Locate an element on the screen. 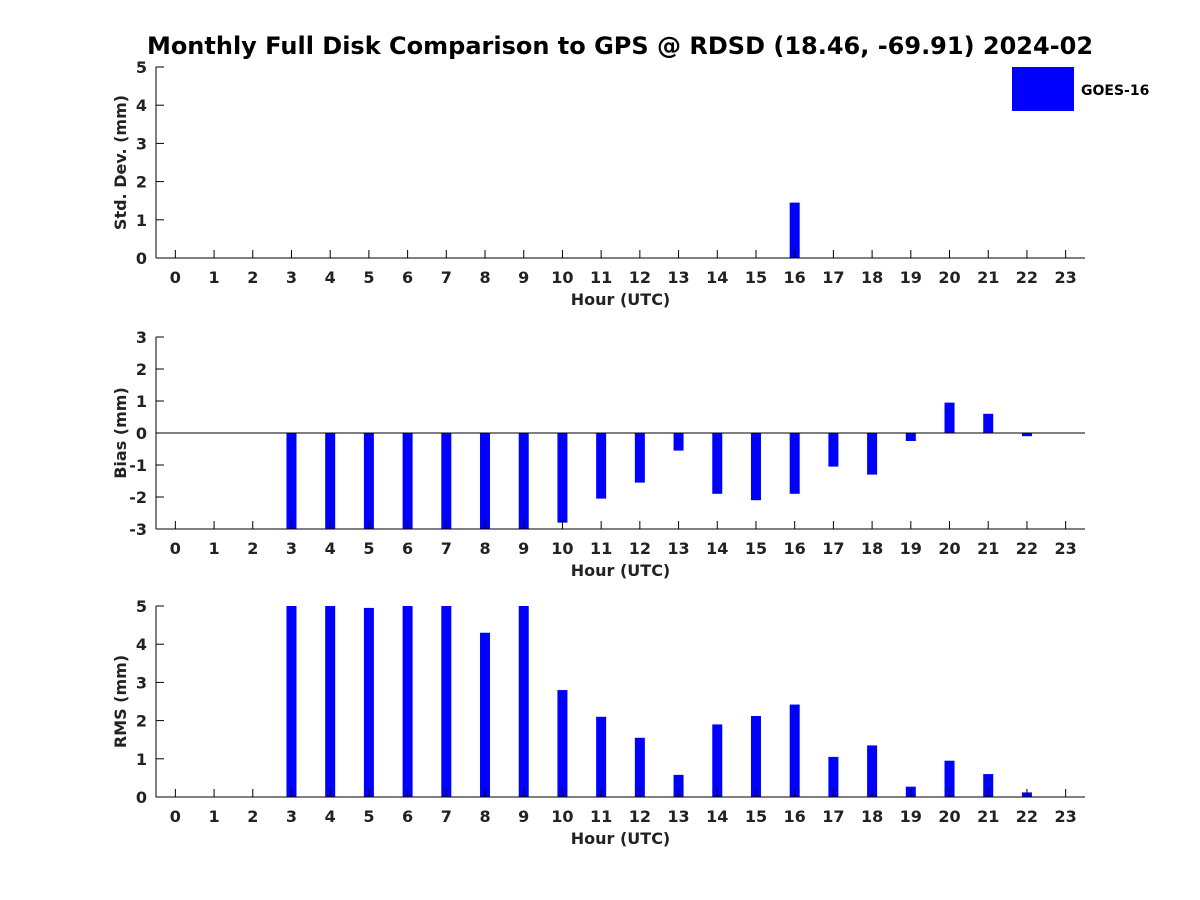 The image size is (1200, 900). rms-x-tick-label: 18 is located at coordinates (872, 816).